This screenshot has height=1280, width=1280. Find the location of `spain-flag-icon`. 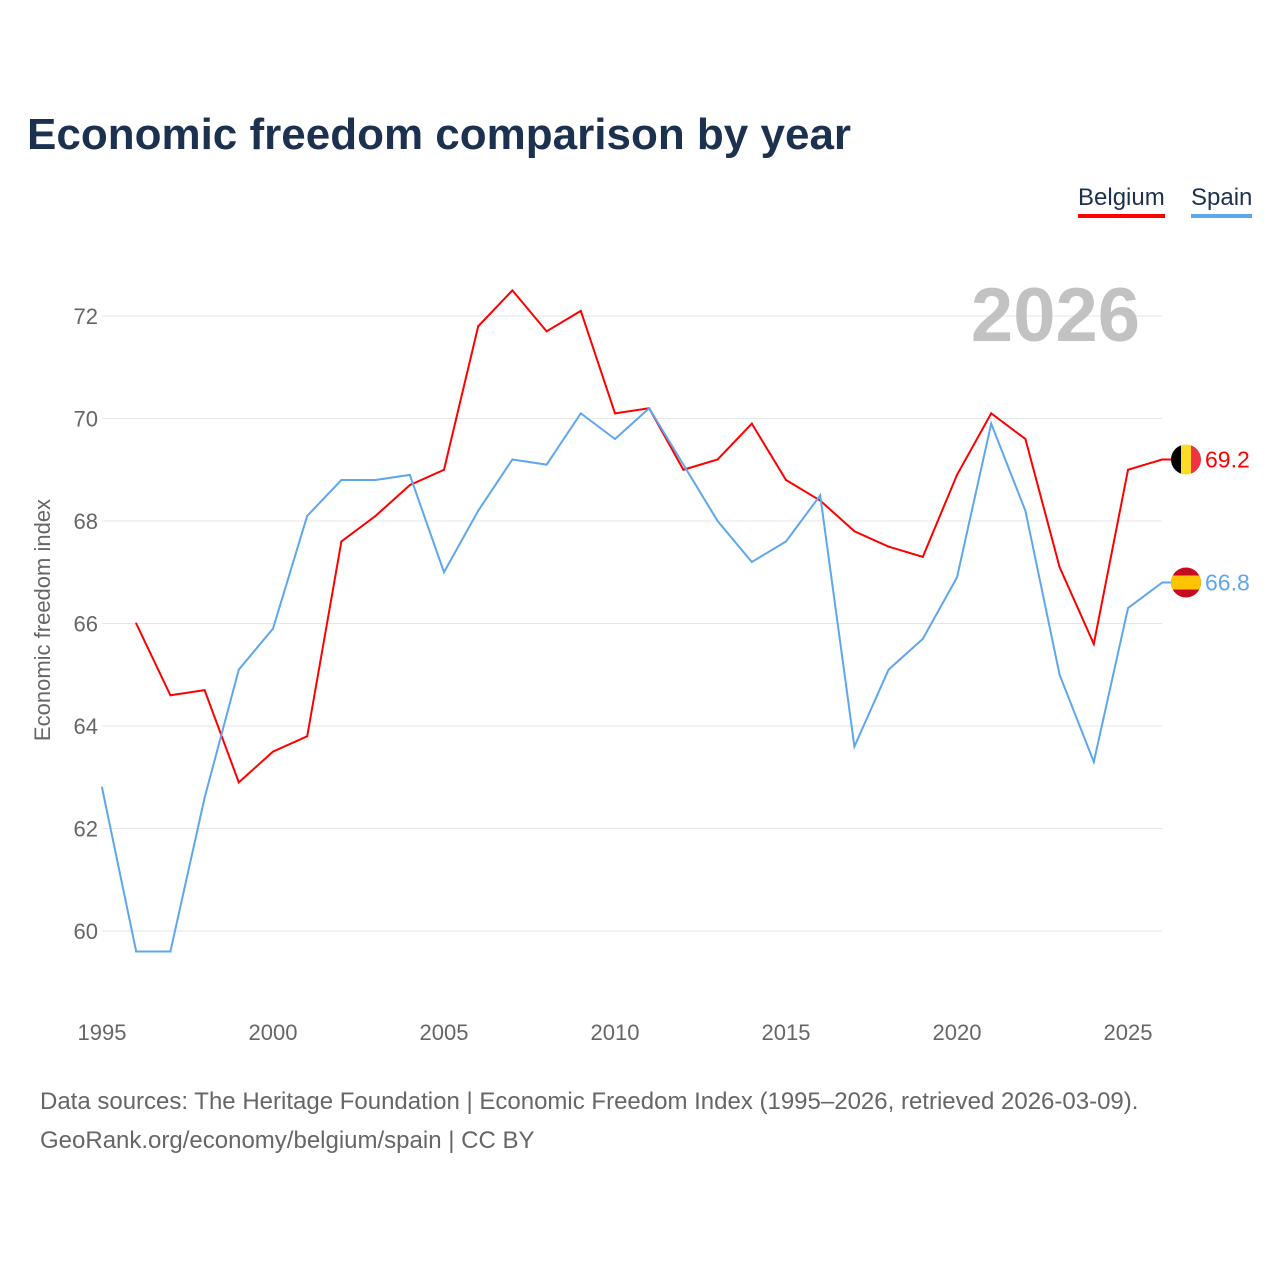

spain-flag-icon is located at coordinates (1186, 582).